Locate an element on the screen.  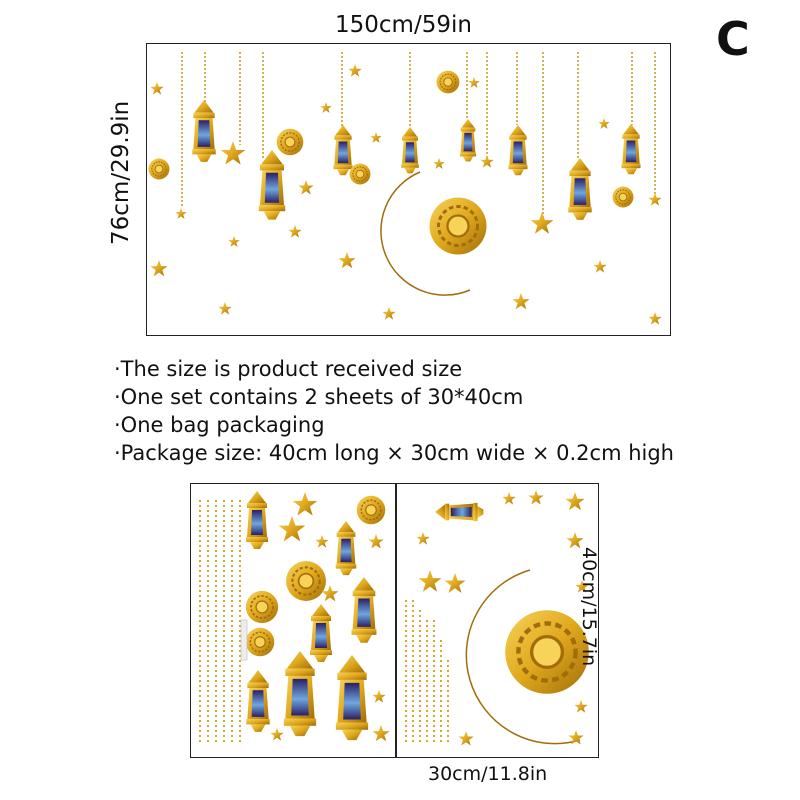
sheet-divider is located at coordinates (396, 620).